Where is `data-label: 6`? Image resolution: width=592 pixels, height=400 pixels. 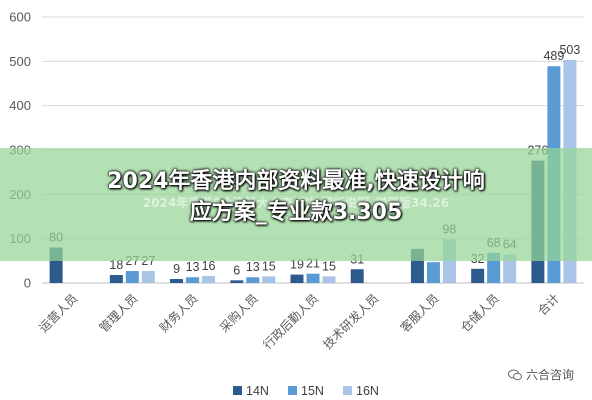 data-label: 6 is located at coordinates (236, 270).